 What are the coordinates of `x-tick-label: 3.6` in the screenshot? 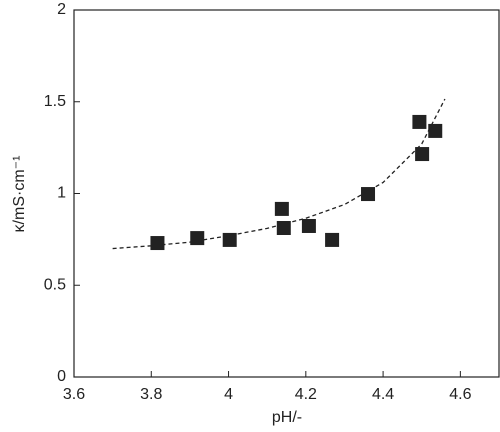 It's located at (74, 394).